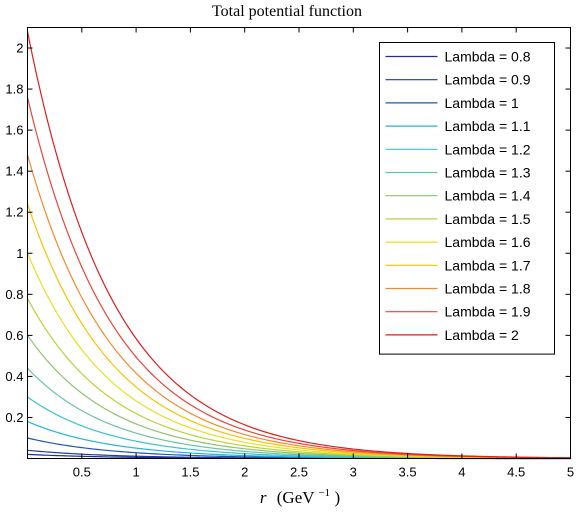 The image size is (578, 514). What do you see at coordinates (408, 472) in the screenshot?
I see `x-tick-label: 3.5` at bounding box center [408, 472].